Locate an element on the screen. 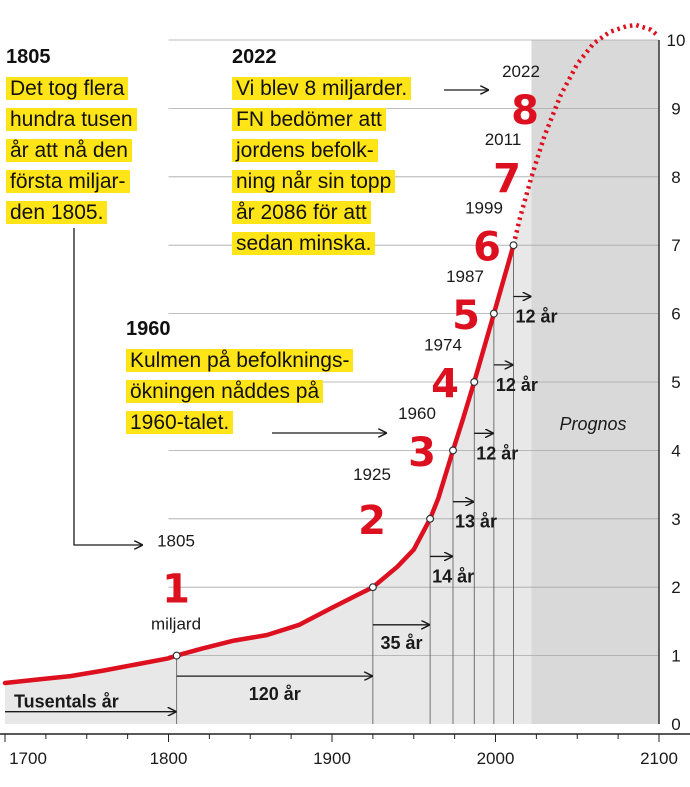 Image resolution: width=690 pixels, height=787 pixels. annotation-1805-heading: 1805 is located at coordinates (28, 57).